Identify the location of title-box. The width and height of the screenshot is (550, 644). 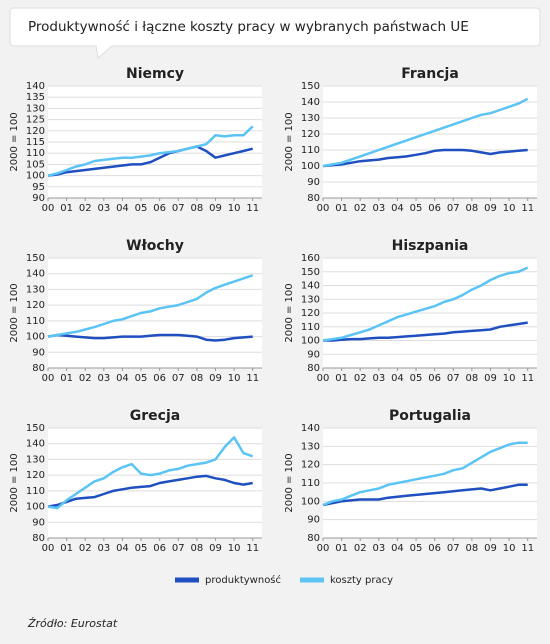
(275, 33).